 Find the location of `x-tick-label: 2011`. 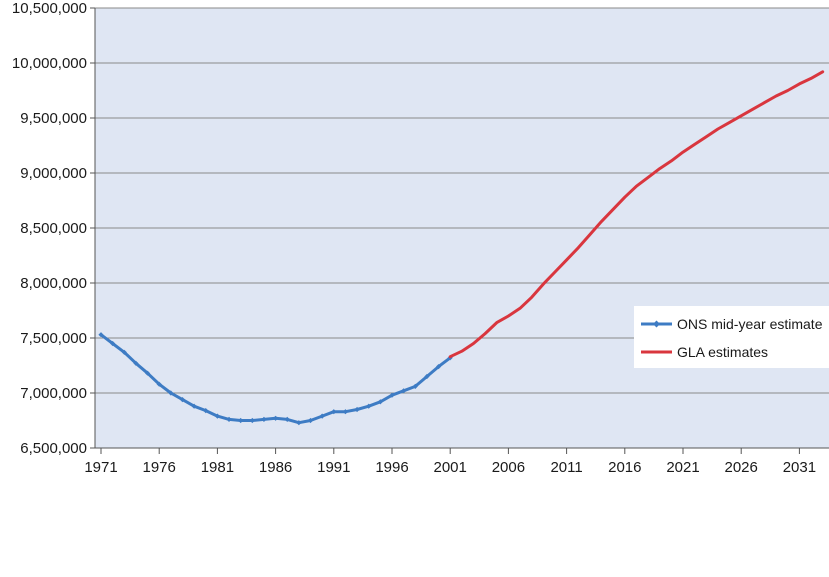

x-tick-label: 2011 is located at coordinates (566, 467).